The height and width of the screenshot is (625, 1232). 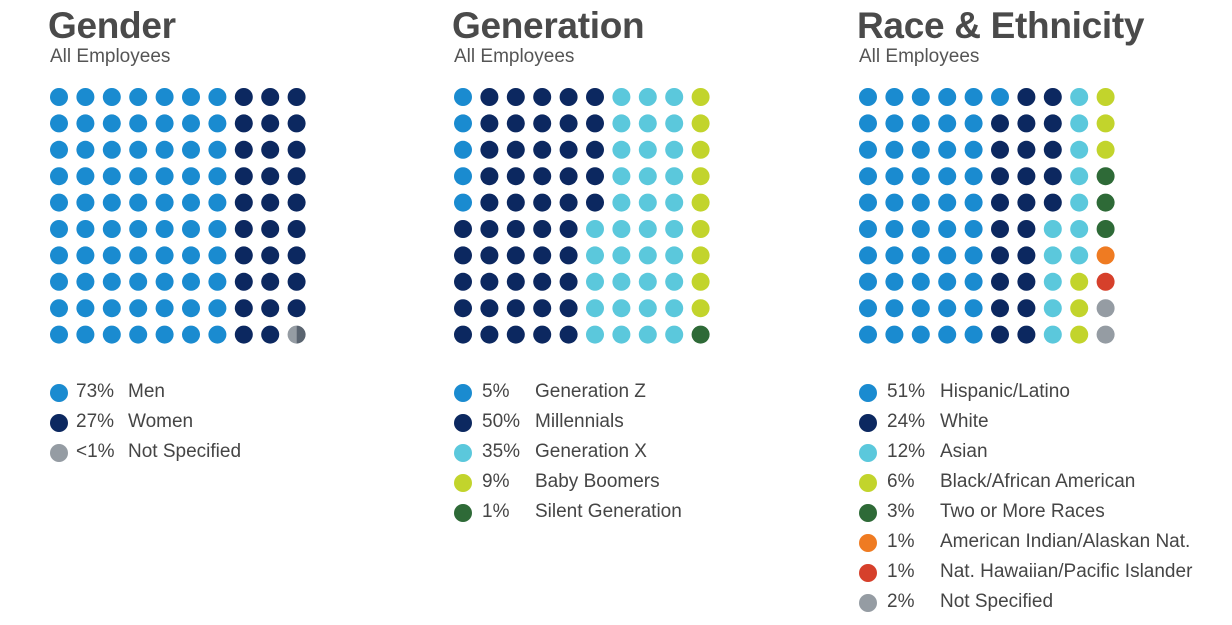 I want to click on legend-label: Baby Boomers, so click(x=597, y=481).